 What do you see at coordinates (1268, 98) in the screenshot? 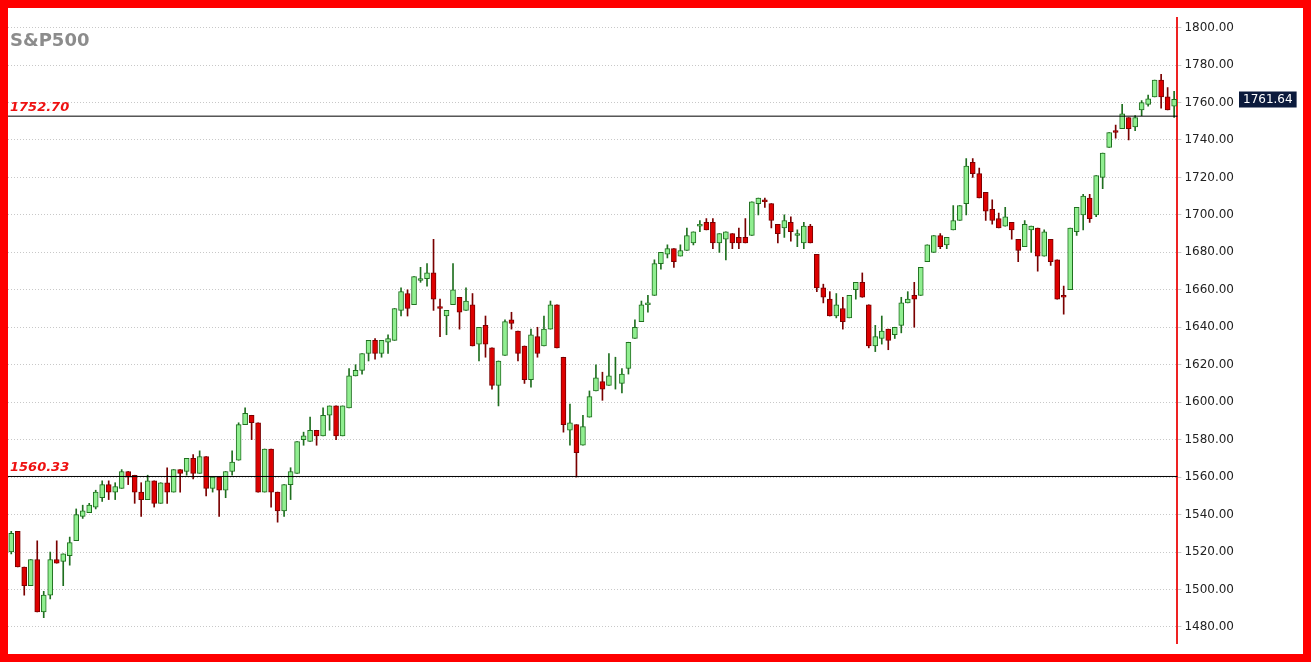
I see `text: 1761.64` at bounding box center [1268, 98].